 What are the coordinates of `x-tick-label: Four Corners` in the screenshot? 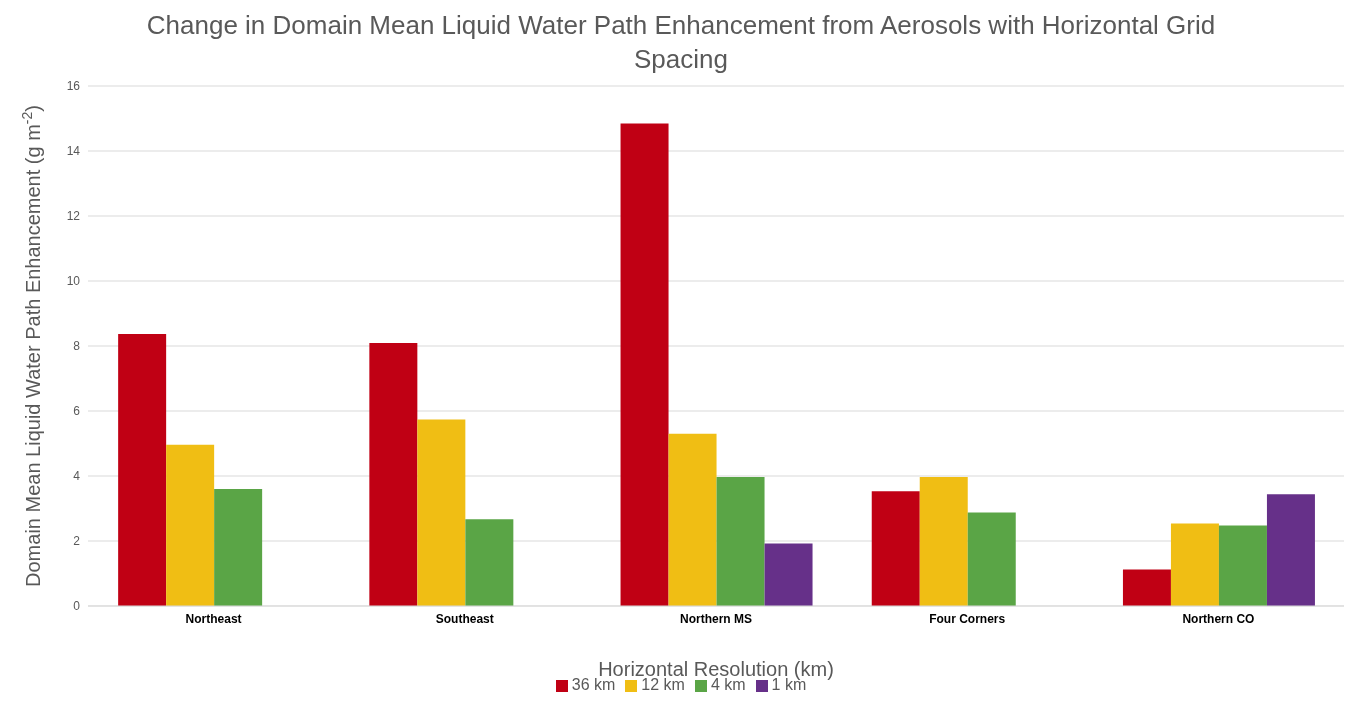 It's located at (967, 618).